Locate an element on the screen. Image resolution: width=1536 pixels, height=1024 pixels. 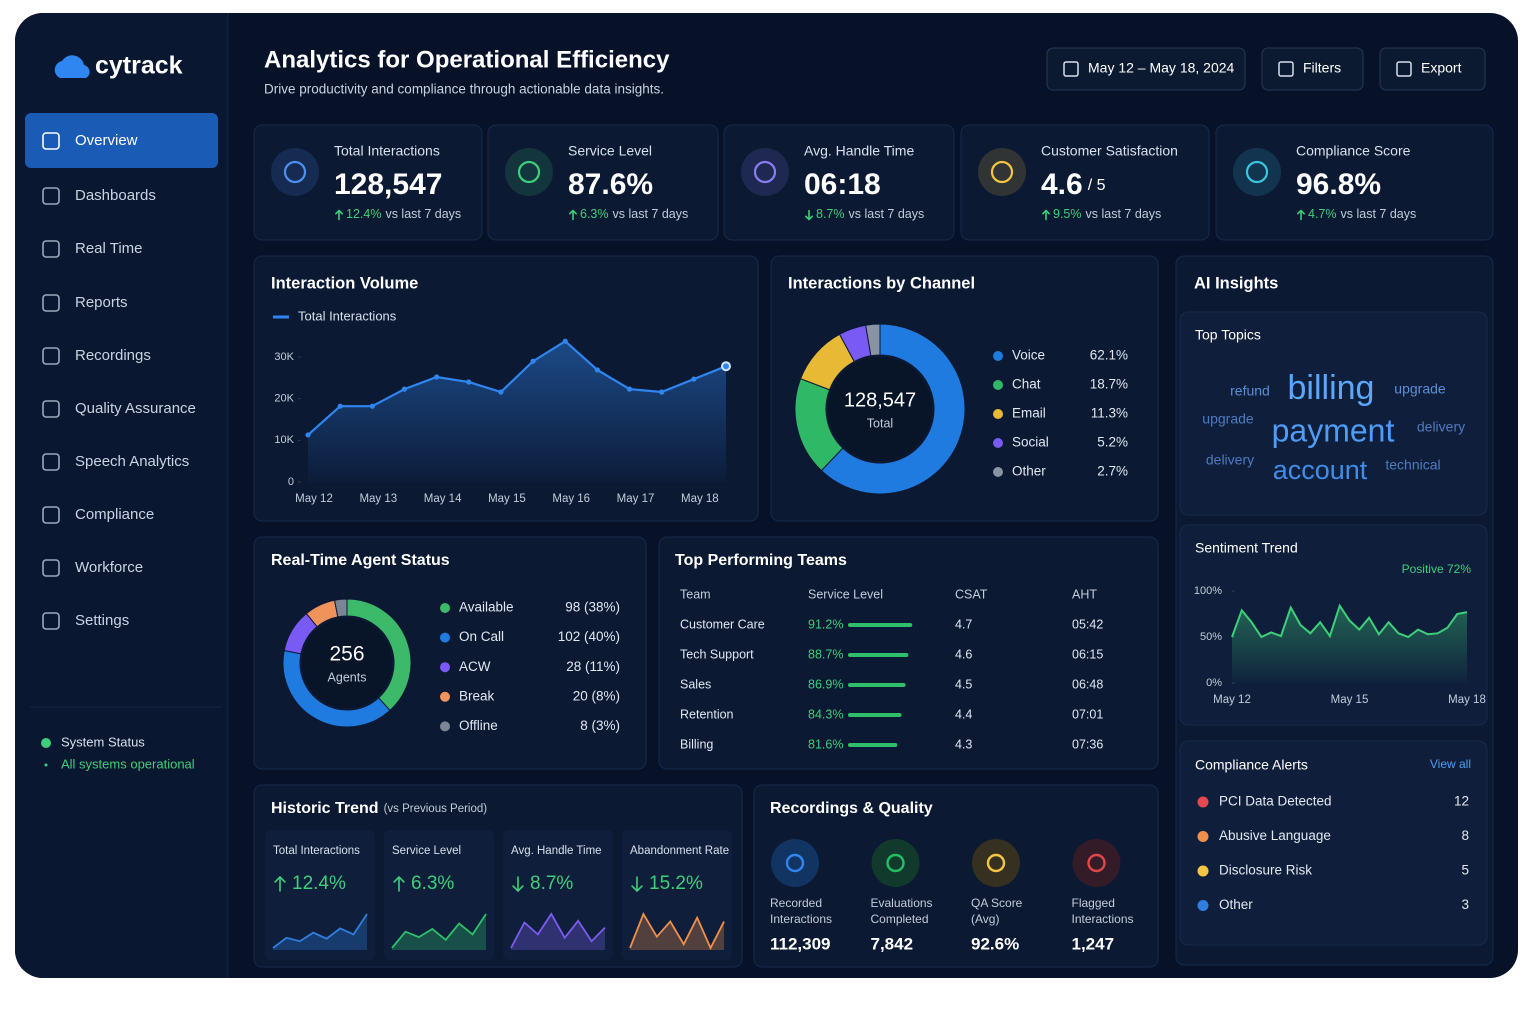
y-tick-label: 10K is located at coordinates (284, 440).